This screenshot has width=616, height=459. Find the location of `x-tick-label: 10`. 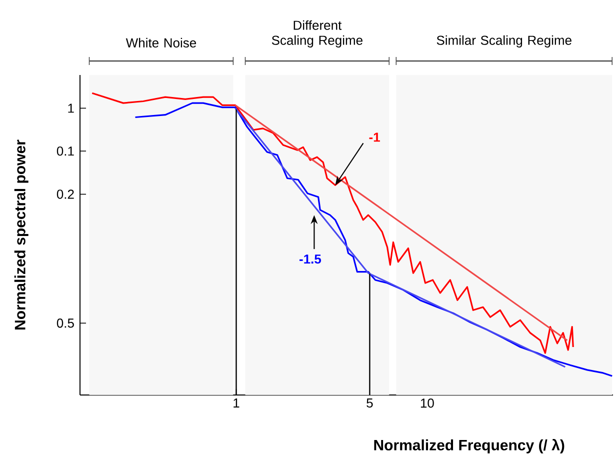

x-tick-label: 10 is located at coordinates (427, 403).